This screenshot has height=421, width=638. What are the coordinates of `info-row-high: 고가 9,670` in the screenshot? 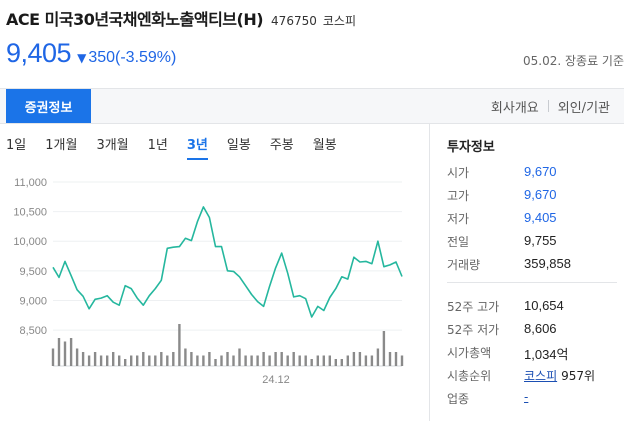 It's located at (502, 195).